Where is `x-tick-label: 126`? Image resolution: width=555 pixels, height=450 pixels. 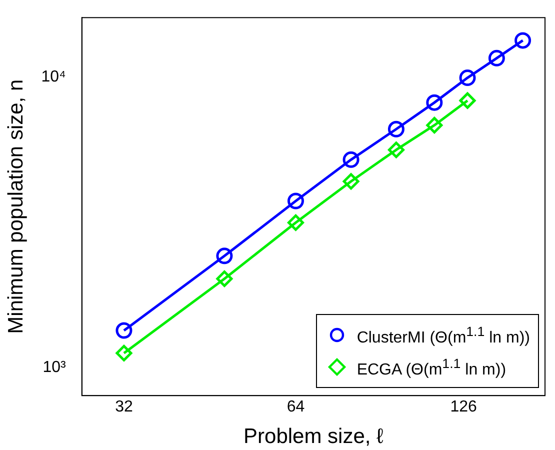
x-tick-label: 126 is located at coordinates (464, 407).